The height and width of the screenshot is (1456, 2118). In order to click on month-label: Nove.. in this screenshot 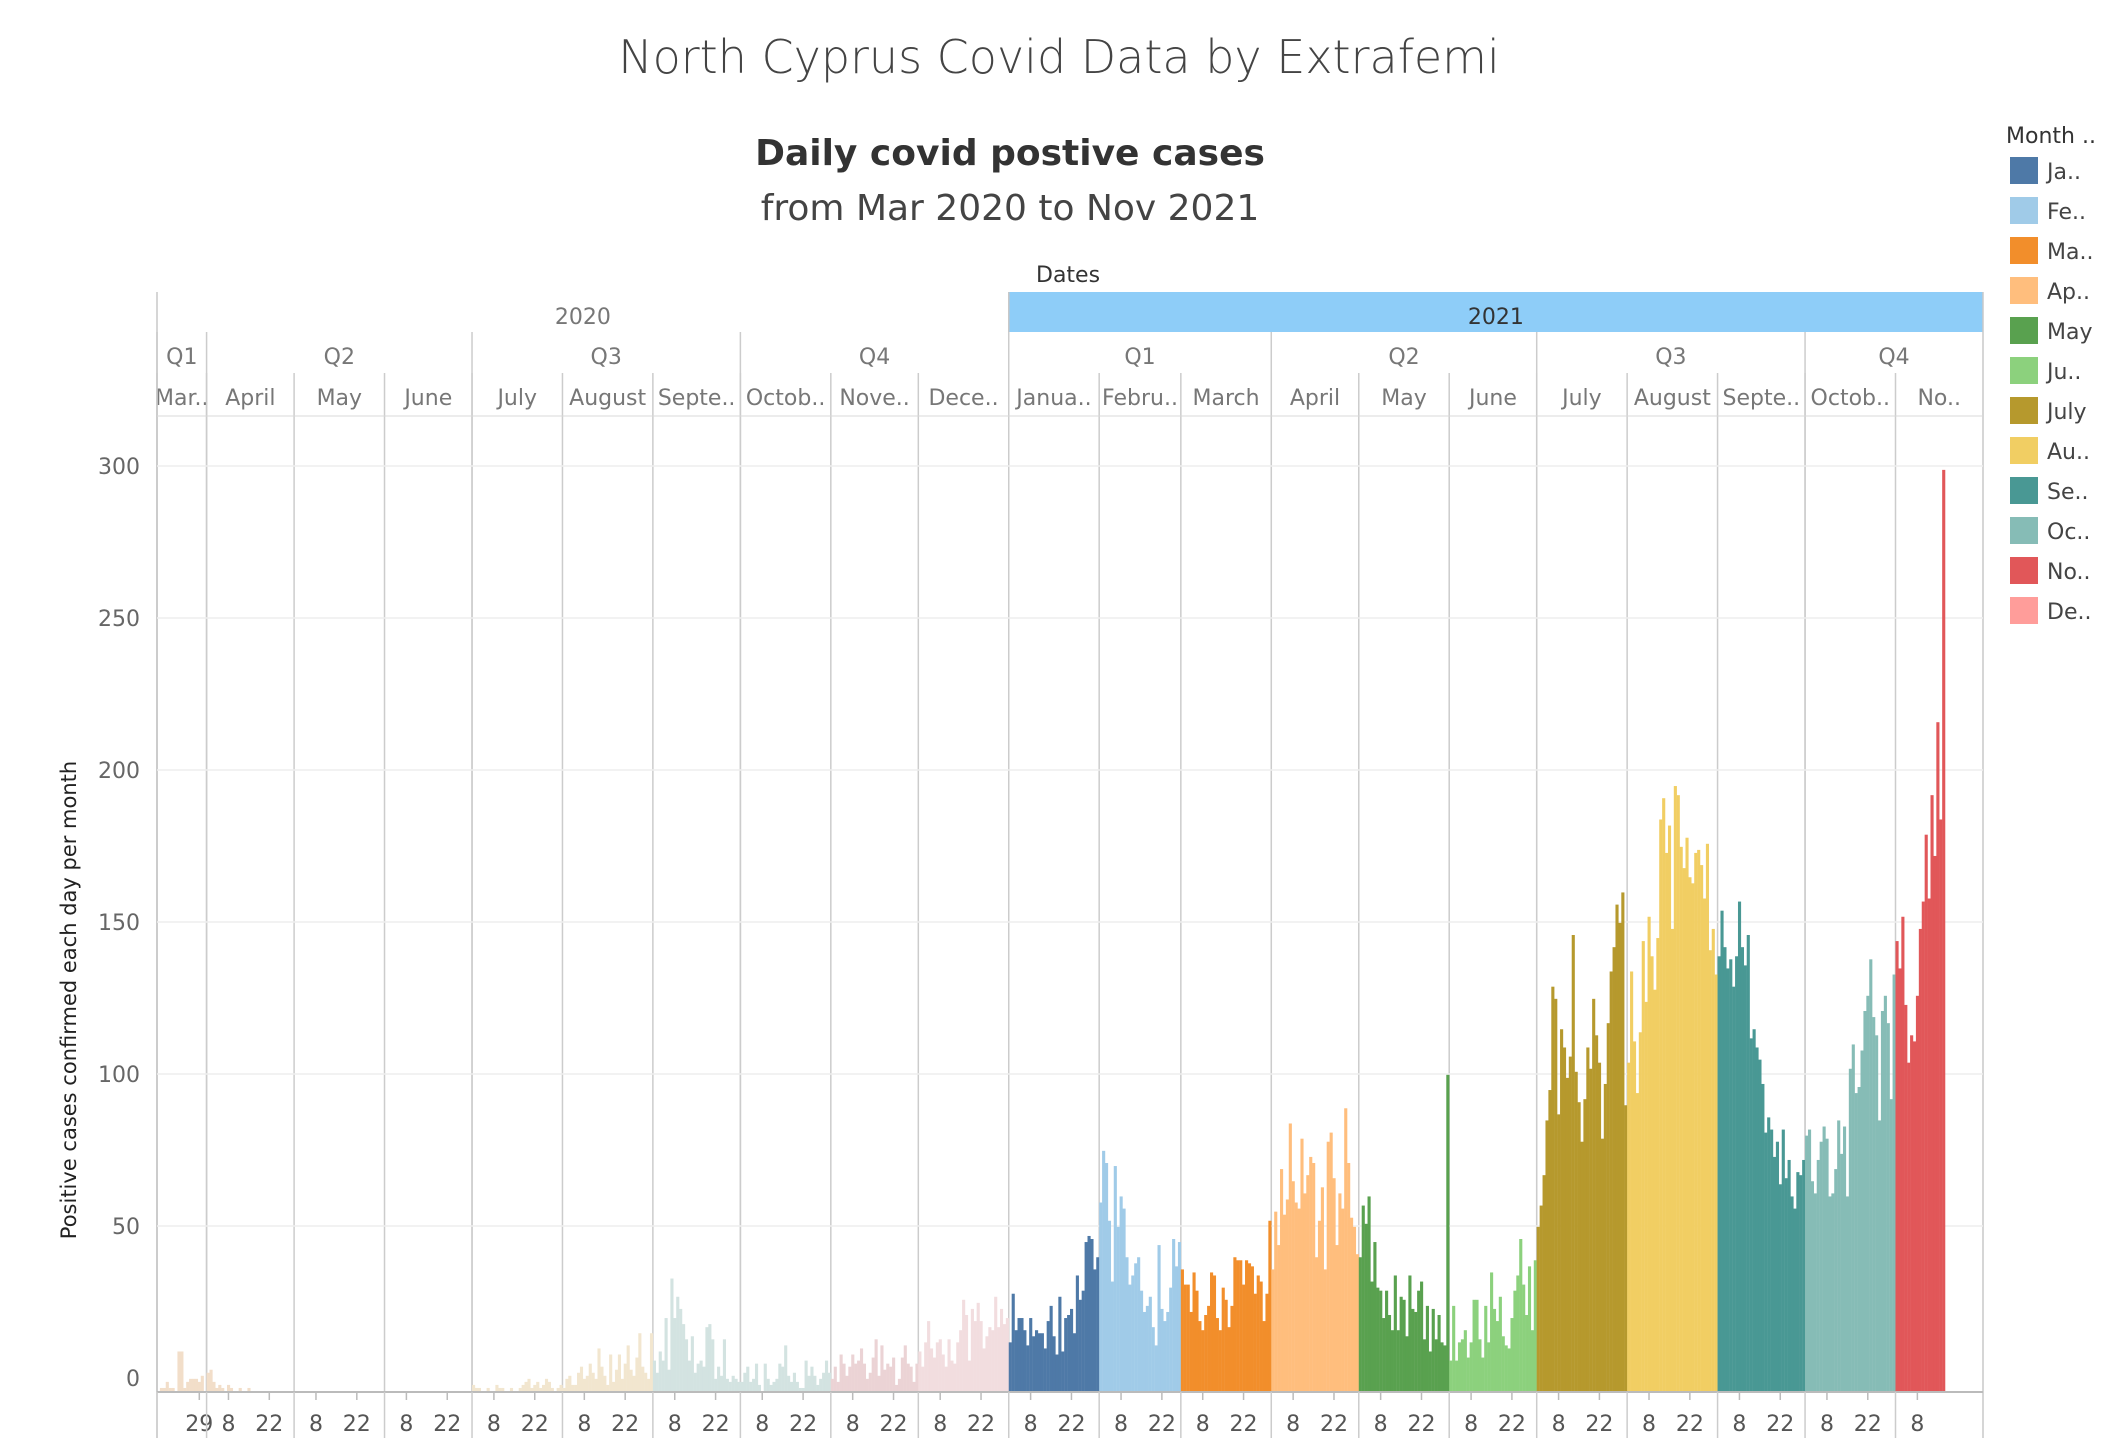, I will do `click(874, 398)`.